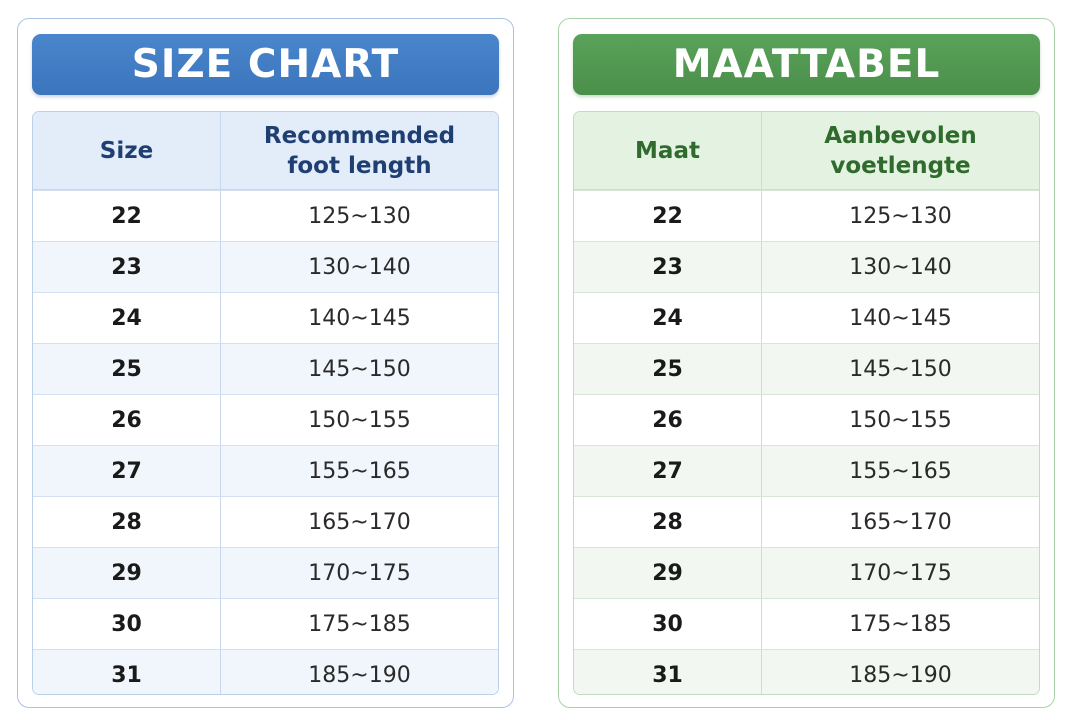 This screenshot has width=1080, height=720. Describe the element at coordinates (265, 64) in the screenshot. I see `size-chart-title: SIZE CHART` at that location.